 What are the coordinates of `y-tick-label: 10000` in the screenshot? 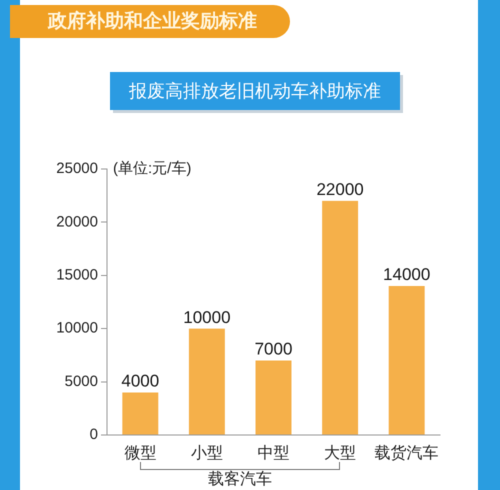 It's located at (77, 328).